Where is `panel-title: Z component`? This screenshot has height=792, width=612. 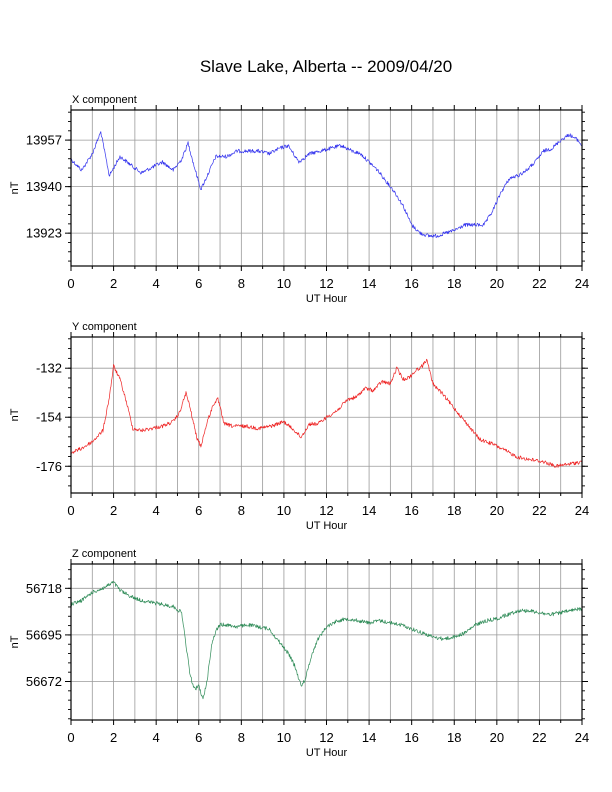 panel-title: Z component is located at coordinates (104, 554).